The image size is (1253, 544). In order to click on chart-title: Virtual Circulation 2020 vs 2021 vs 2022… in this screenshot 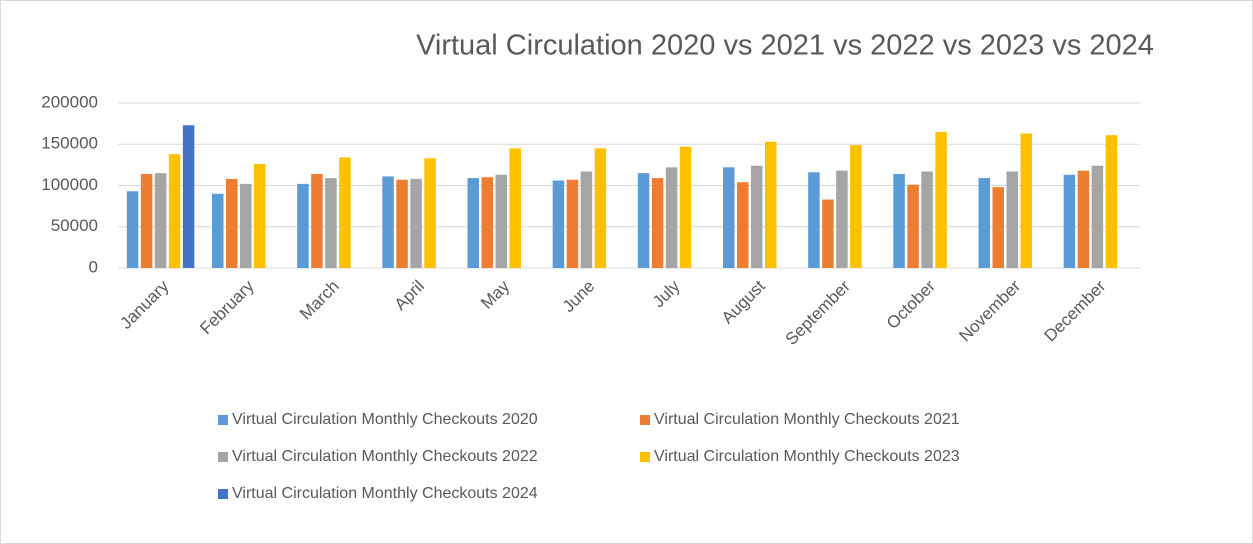, I will do `click(785, 46)`.